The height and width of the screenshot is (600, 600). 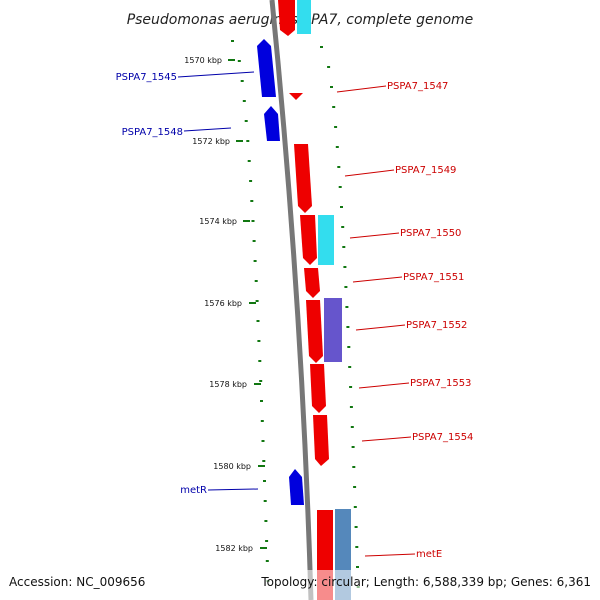 What do you see at coordinates (280, 272) in the screenshot?
I see `minus-strand-features` at bounding box center [280, 272].